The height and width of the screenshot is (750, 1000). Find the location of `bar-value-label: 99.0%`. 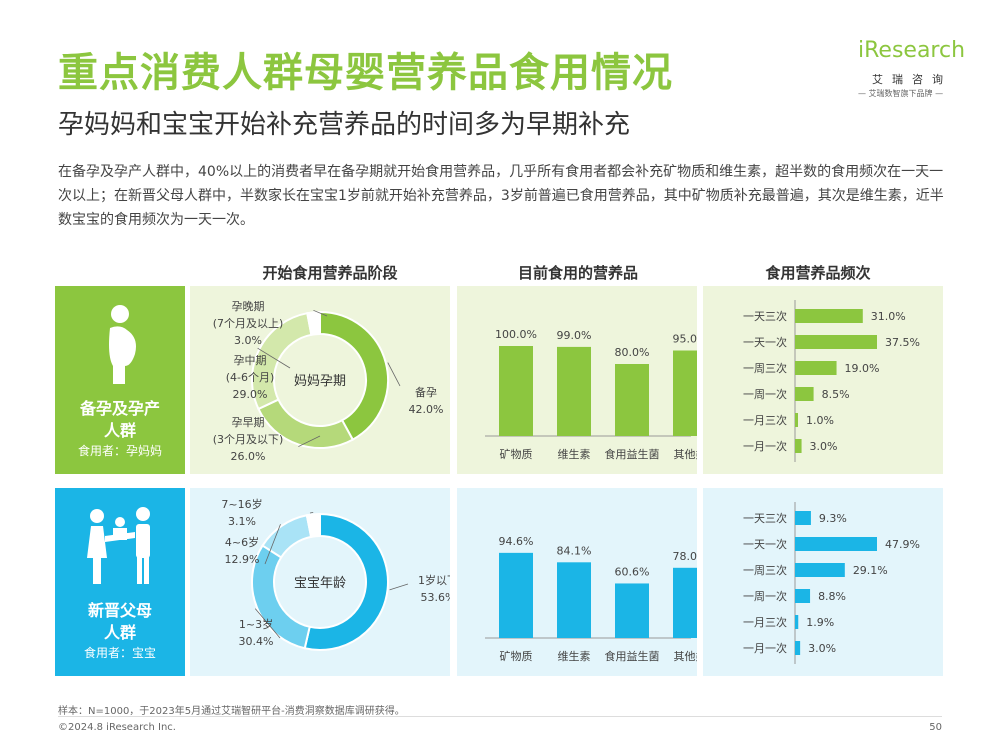

bar-value-label: 99.0% is located at coordinates (574, 335).